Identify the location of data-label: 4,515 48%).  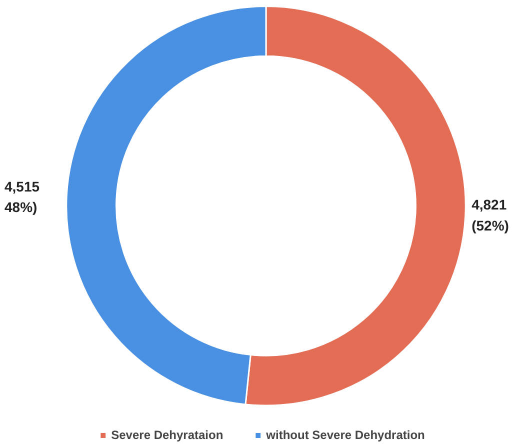
(22, 197).